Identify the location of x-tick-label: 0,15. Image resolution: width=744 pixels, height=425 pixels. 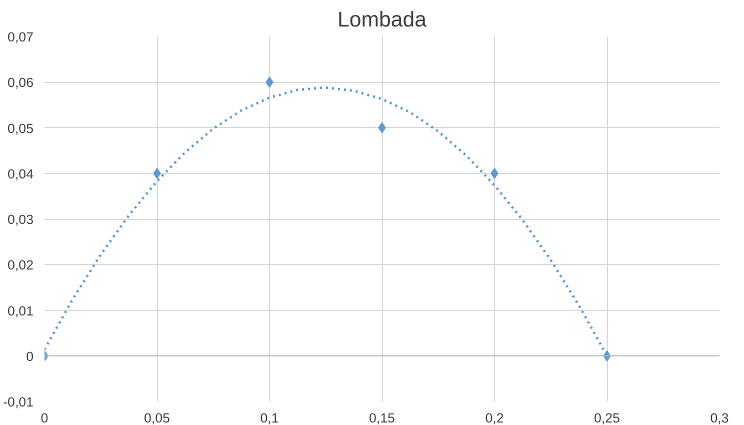
(382, 417).